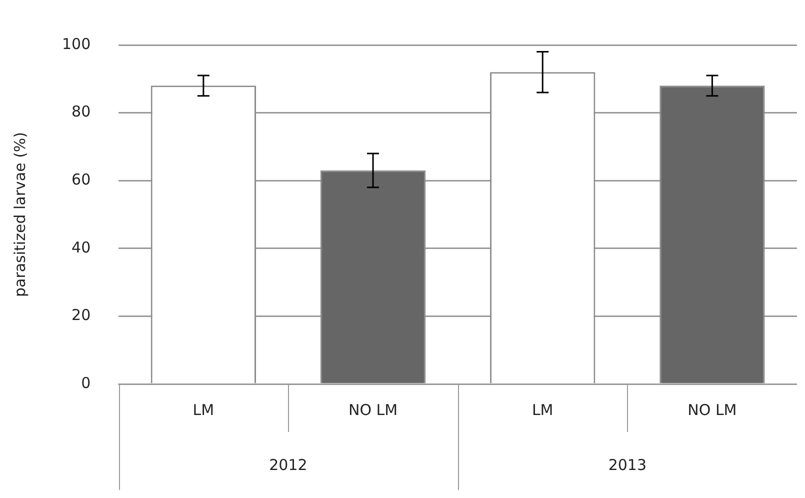 This screenshot has width=805, height=498. I want to click on y-axis-title: parasitized larvae (%), so click(19, 215).